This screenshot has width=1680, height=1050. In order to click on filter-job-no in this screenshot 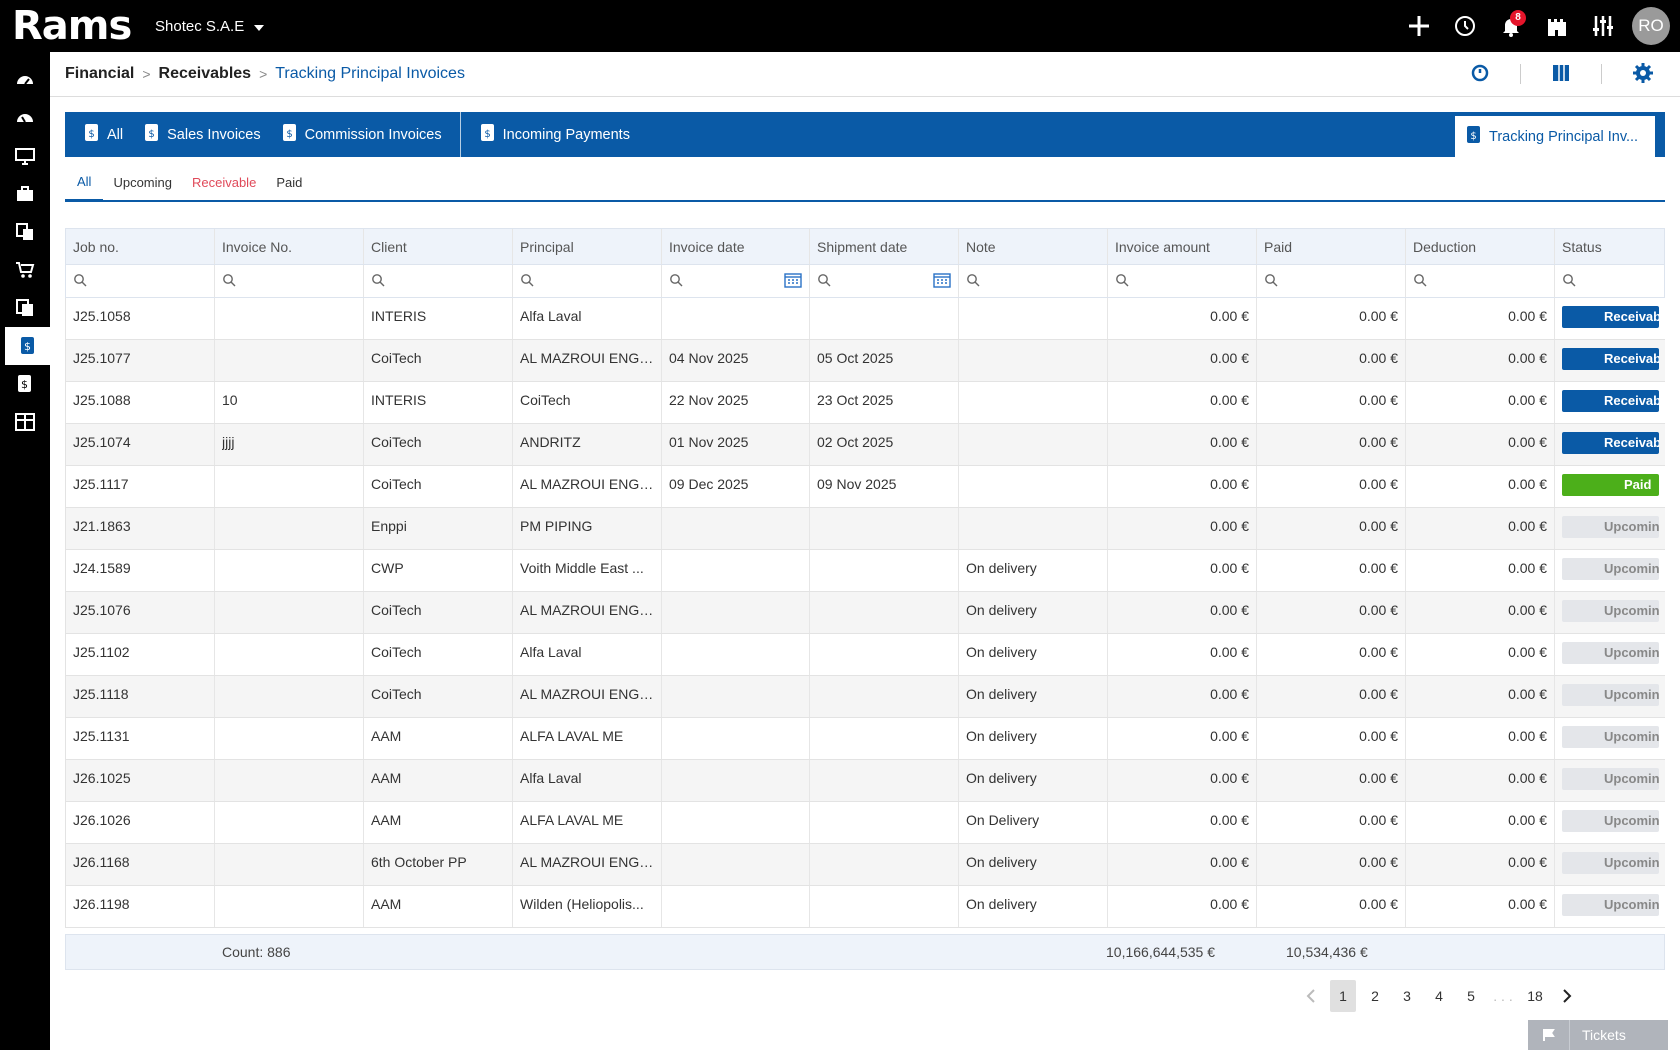, I will do `click(140, 281)`.